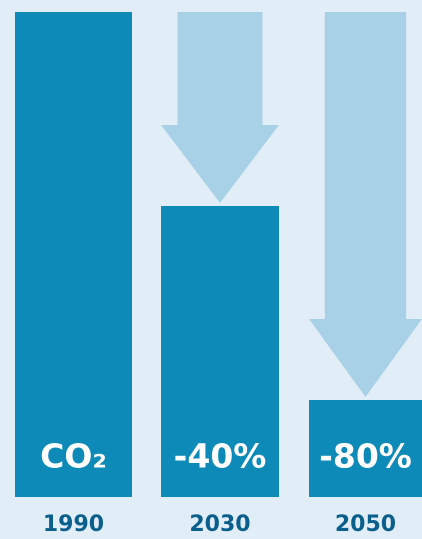 Image resolution: width=422 pixels, height=539 pixels. What do you see at coordinates (73, 524) in the screenshot?
I see `x-tick-label: 1990` at bounding box center [73, 524].